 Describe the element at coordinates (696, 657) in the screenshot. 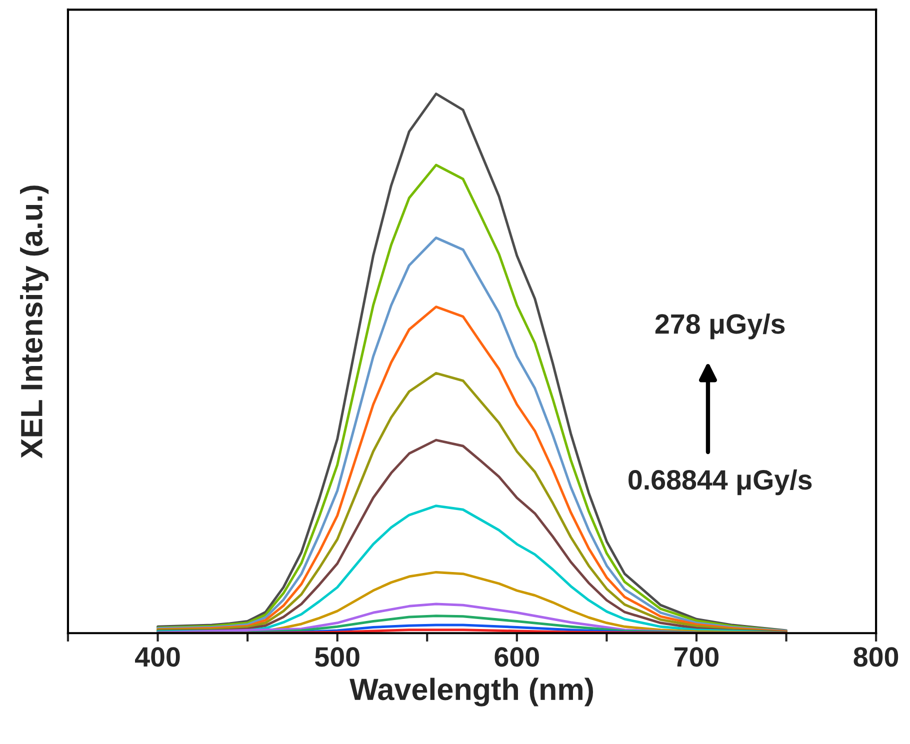

I see `x-tick-label: 700` at that location.